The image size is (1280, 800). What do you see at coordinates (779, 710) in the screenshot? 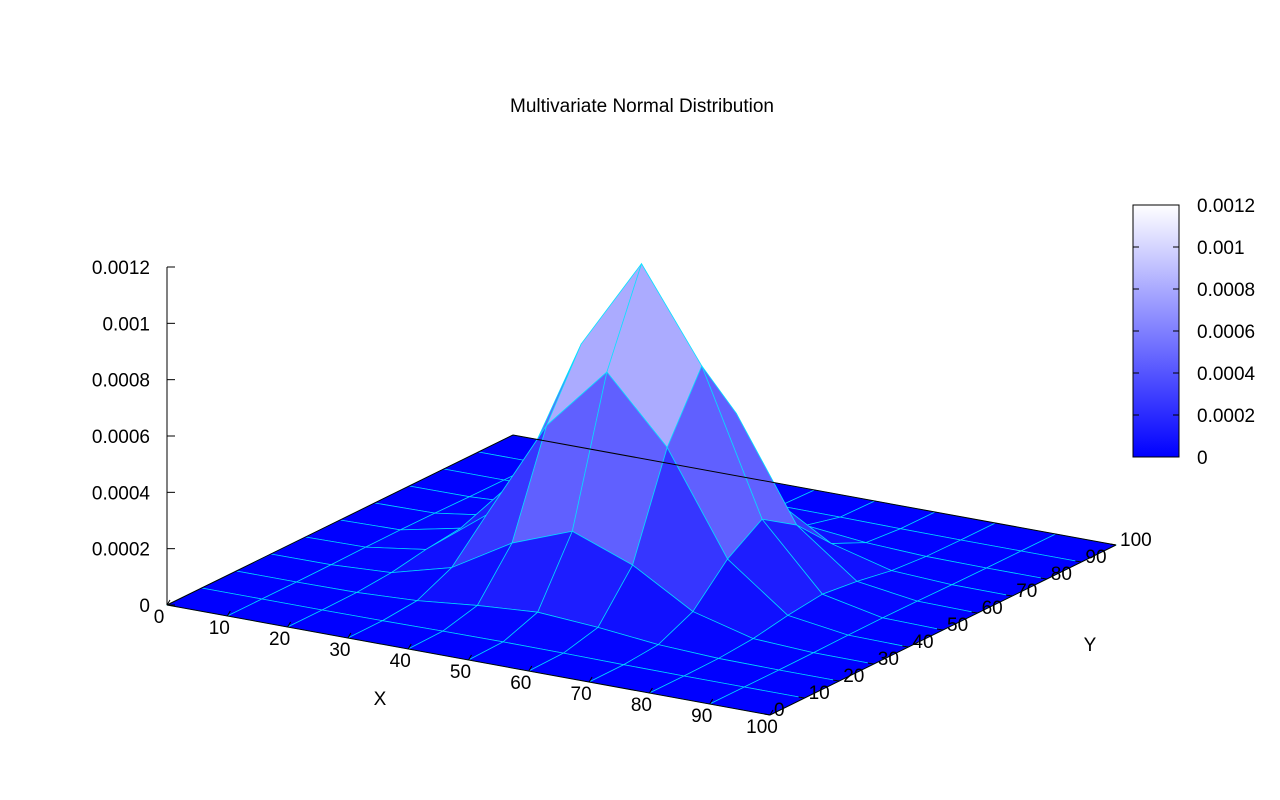
I see `y-tick-label: 0` at bounding box center [779, 710].